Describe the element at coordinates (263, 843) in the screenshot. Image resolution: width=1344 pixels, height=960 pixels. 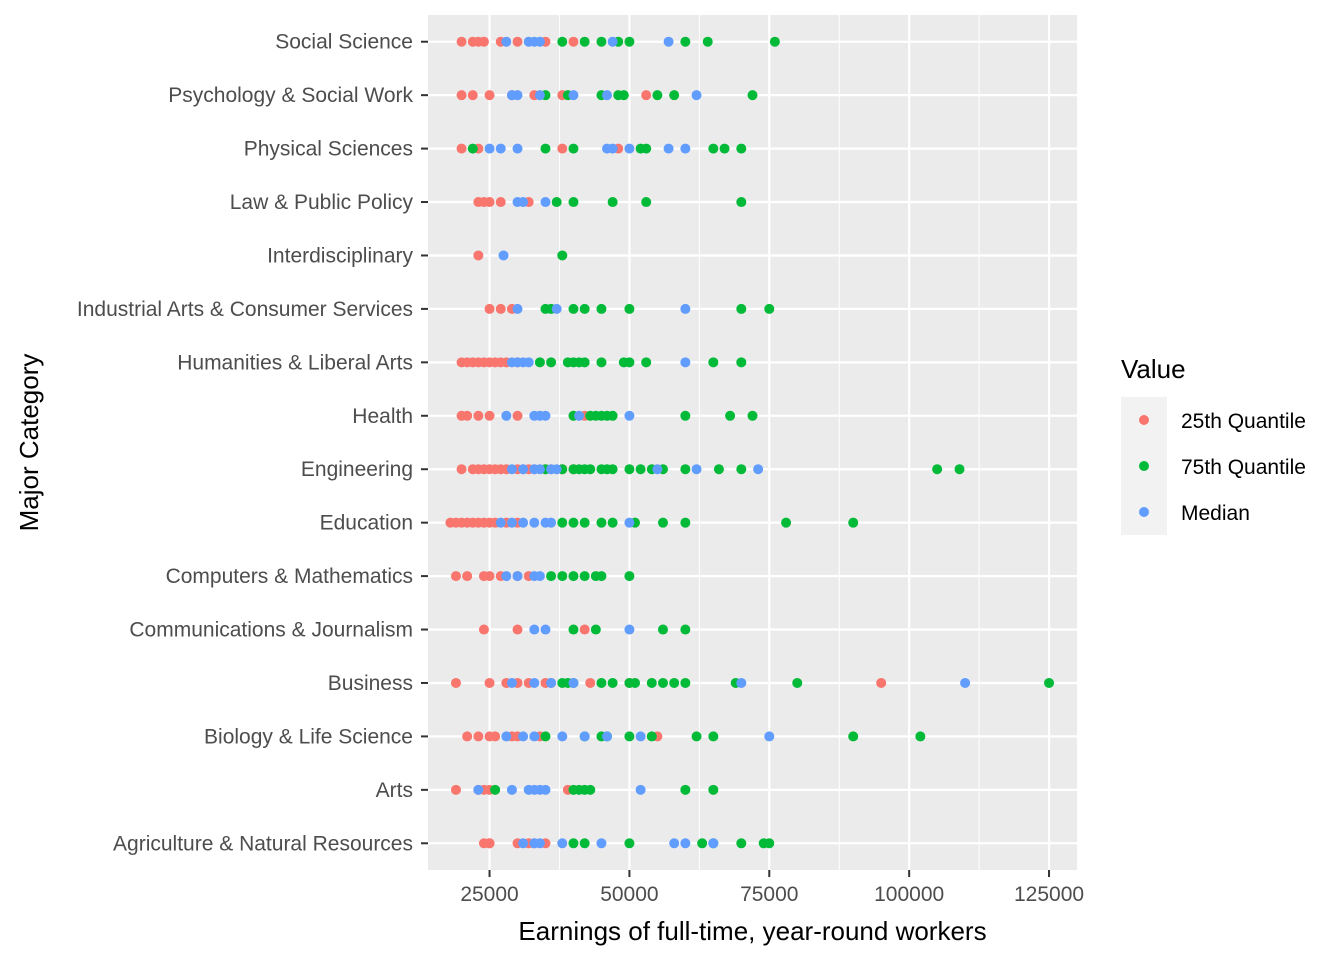
I see `y-tick-label: Agriculture & Natural Resources` at that location.